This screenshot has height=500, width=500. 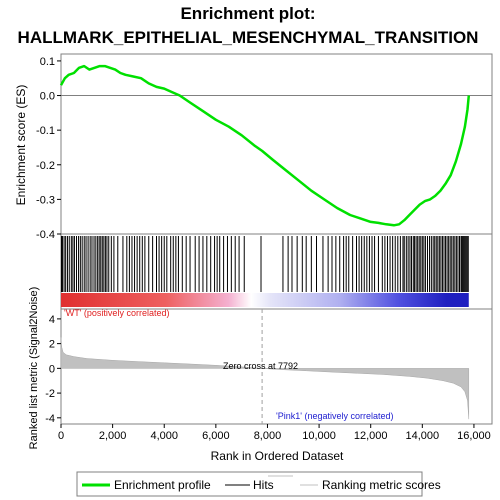 I want to click on negative-correlation-label: 'Pink1' (negatively correlated), so click(x=335, y=416).